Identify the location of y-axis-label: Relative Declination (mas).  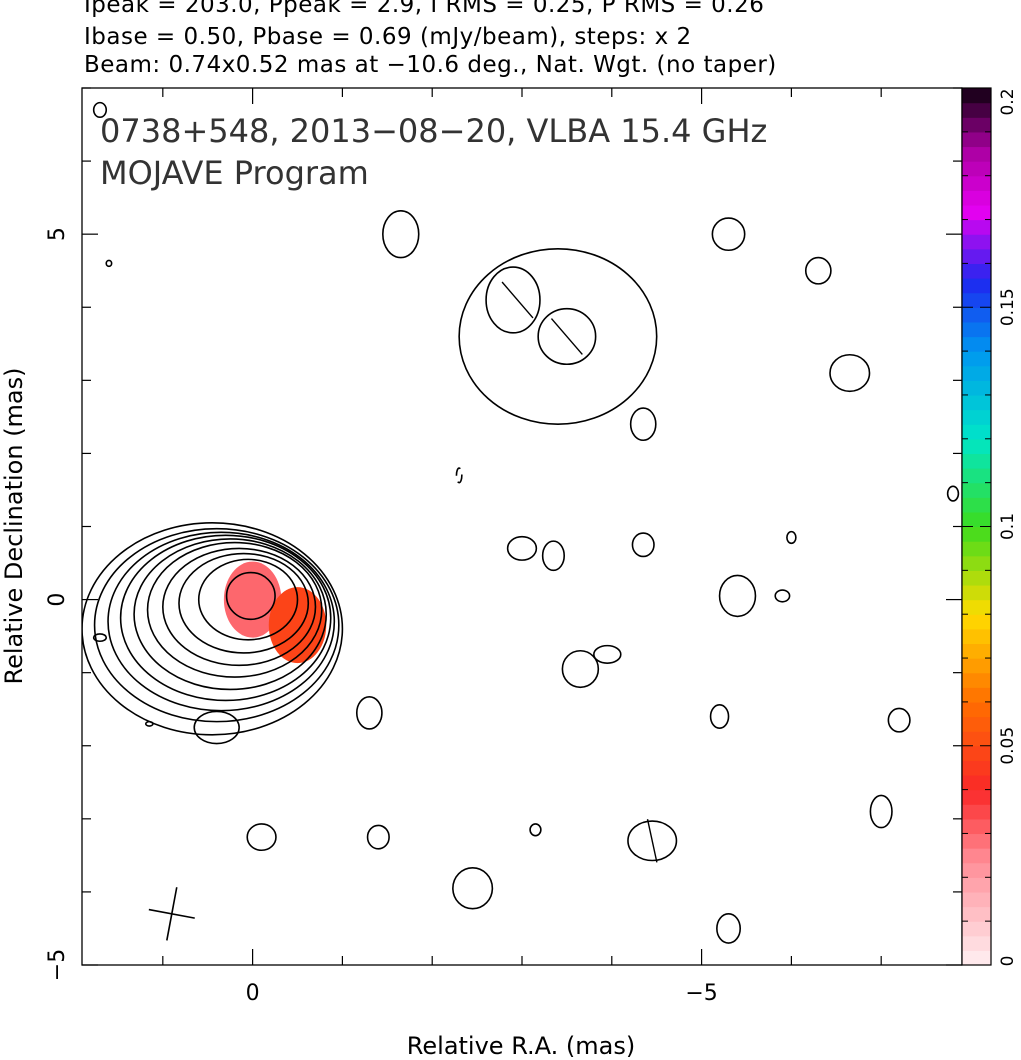
(14, 525).